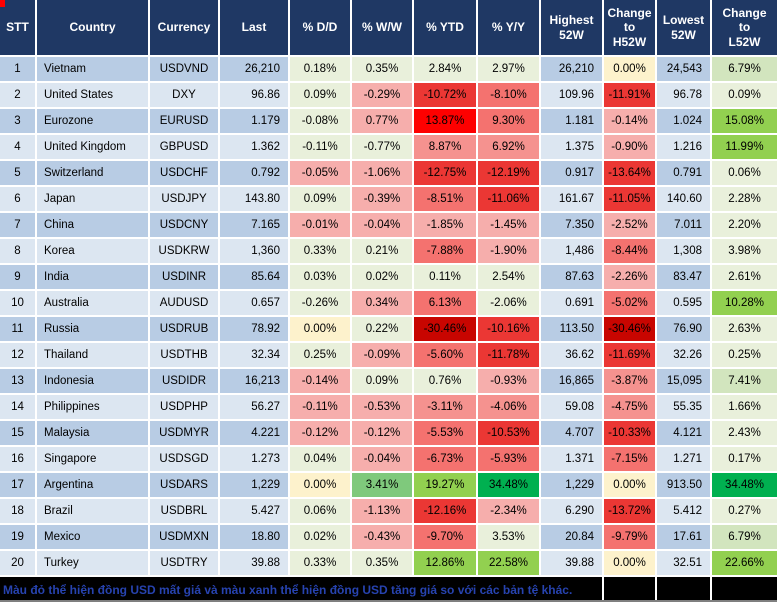 The width and height of the screenshot is (777, 602). I want to click on cell-high52: 0.691, so click(572, 304).